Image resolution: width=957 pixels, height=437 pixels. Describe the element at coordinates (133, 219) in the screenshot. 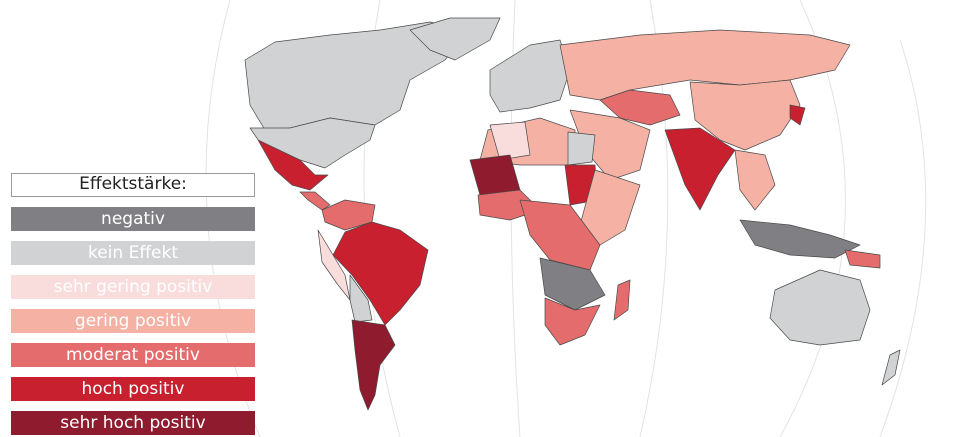

I see `legend-item-neg: negativ` at that location.